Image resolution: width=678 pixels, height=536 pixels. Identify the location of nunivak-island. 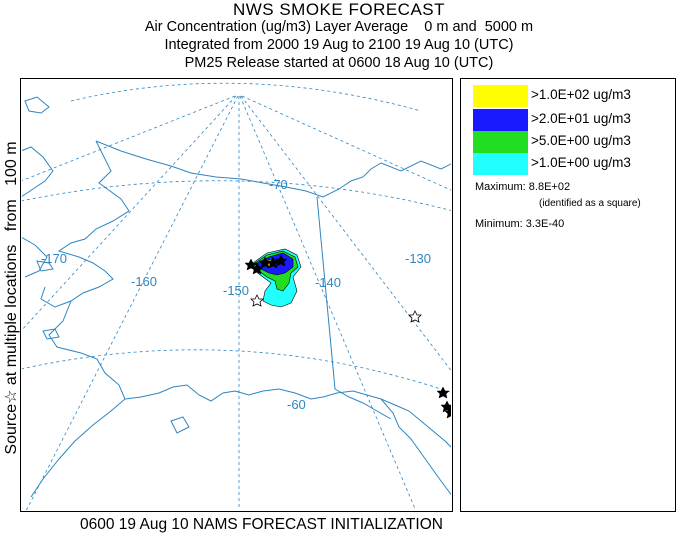
(51, 334).